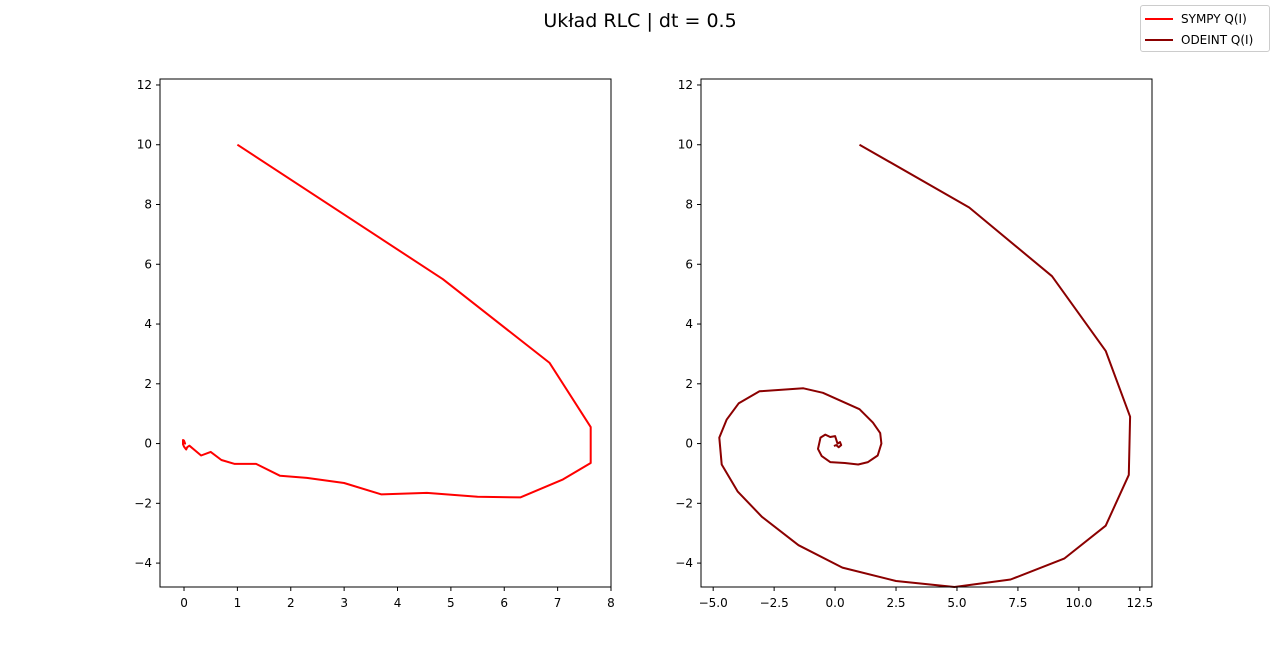 The width and height of the screenshot is (1280, 660). What do you see at coordinates (1139, 603) in the screenshot?
I see `x-tick-label: 12.5` at bounding box center [1139, 603].